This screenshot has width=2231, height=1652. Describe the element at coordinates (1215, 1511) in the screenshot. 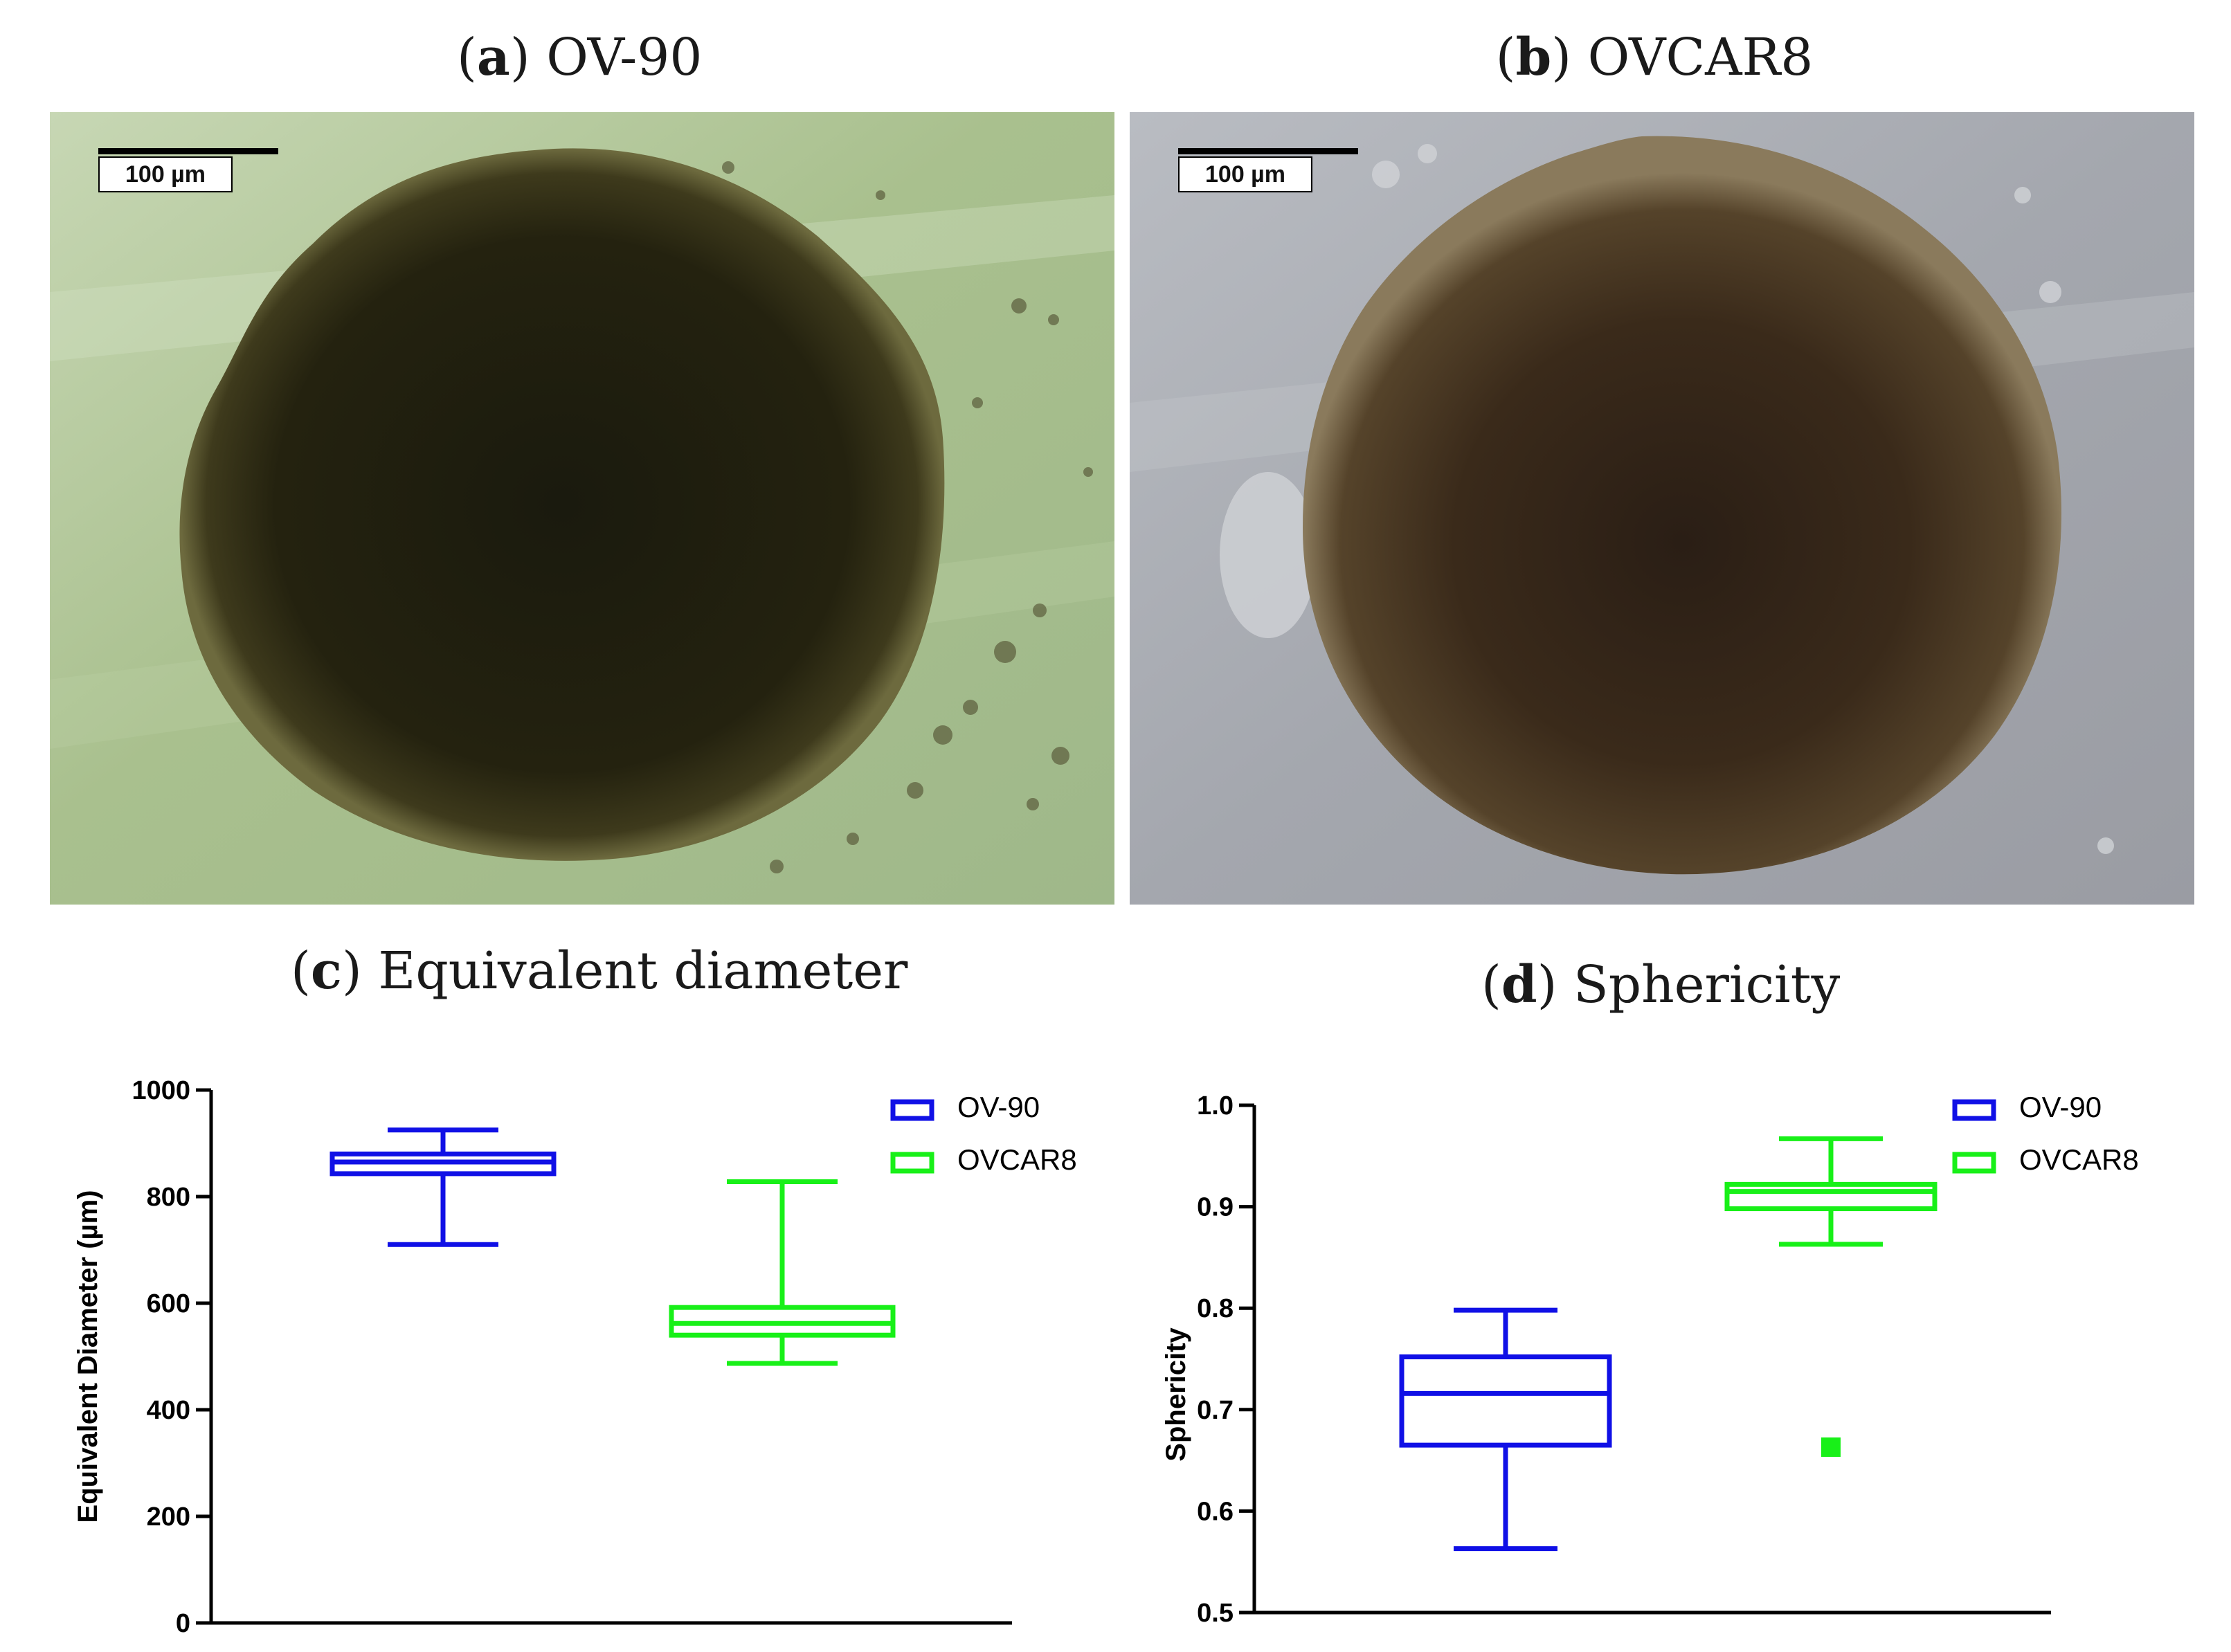

I see `y-tick-label: 0.6` at that location.